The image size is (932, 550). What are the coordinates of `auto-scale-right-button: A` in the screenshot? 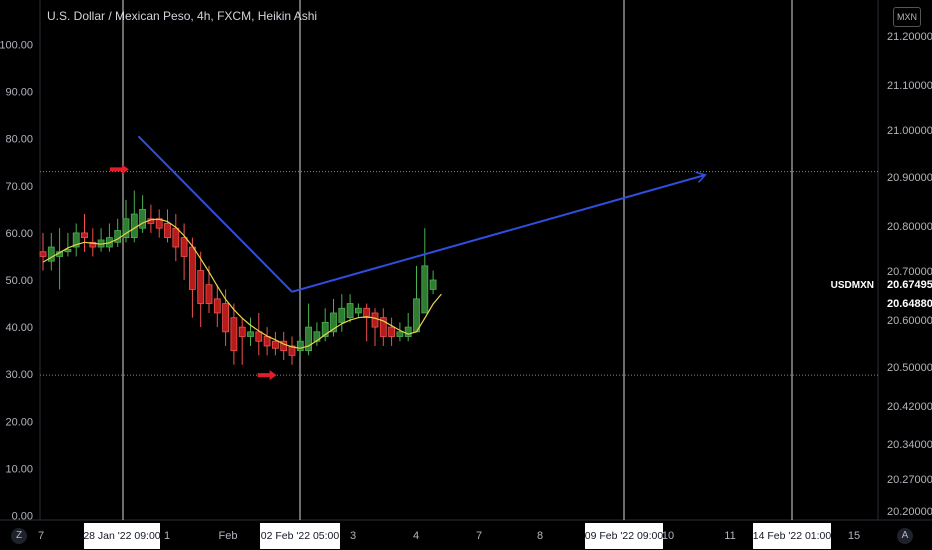 It's located at (905, 536).